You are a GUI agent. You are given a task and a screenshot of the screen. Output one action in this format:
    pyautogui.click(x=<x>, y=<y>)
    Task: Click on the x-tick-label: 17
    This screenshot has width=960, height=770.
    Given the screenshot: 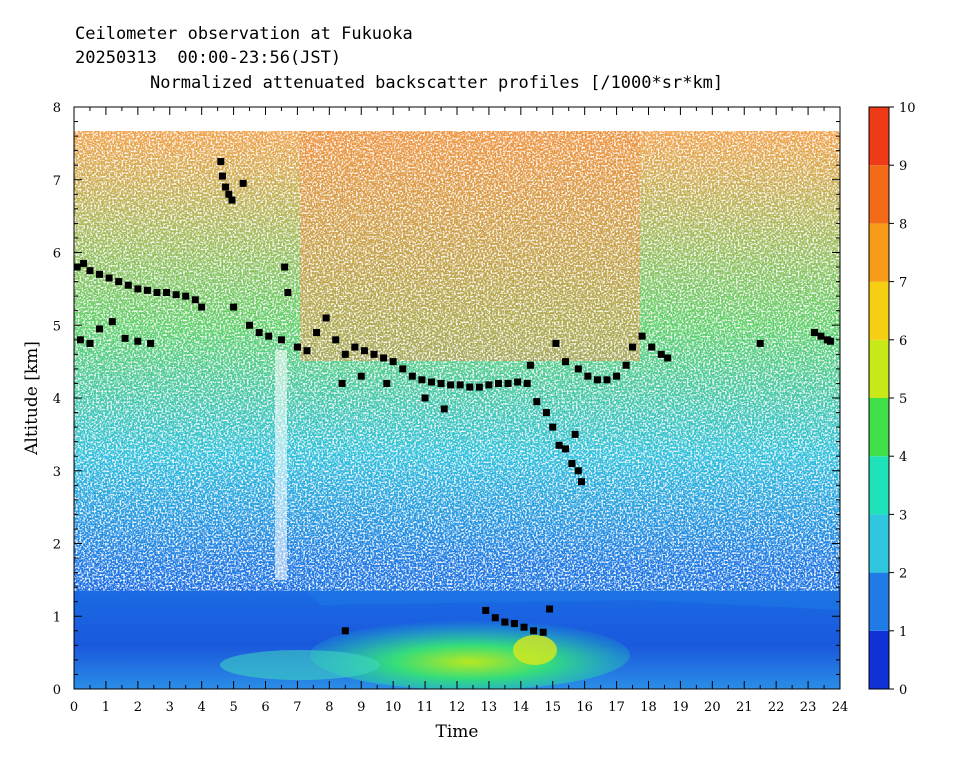 What is the action you would take?
    pyautogui.click(x=616, y=707)
    